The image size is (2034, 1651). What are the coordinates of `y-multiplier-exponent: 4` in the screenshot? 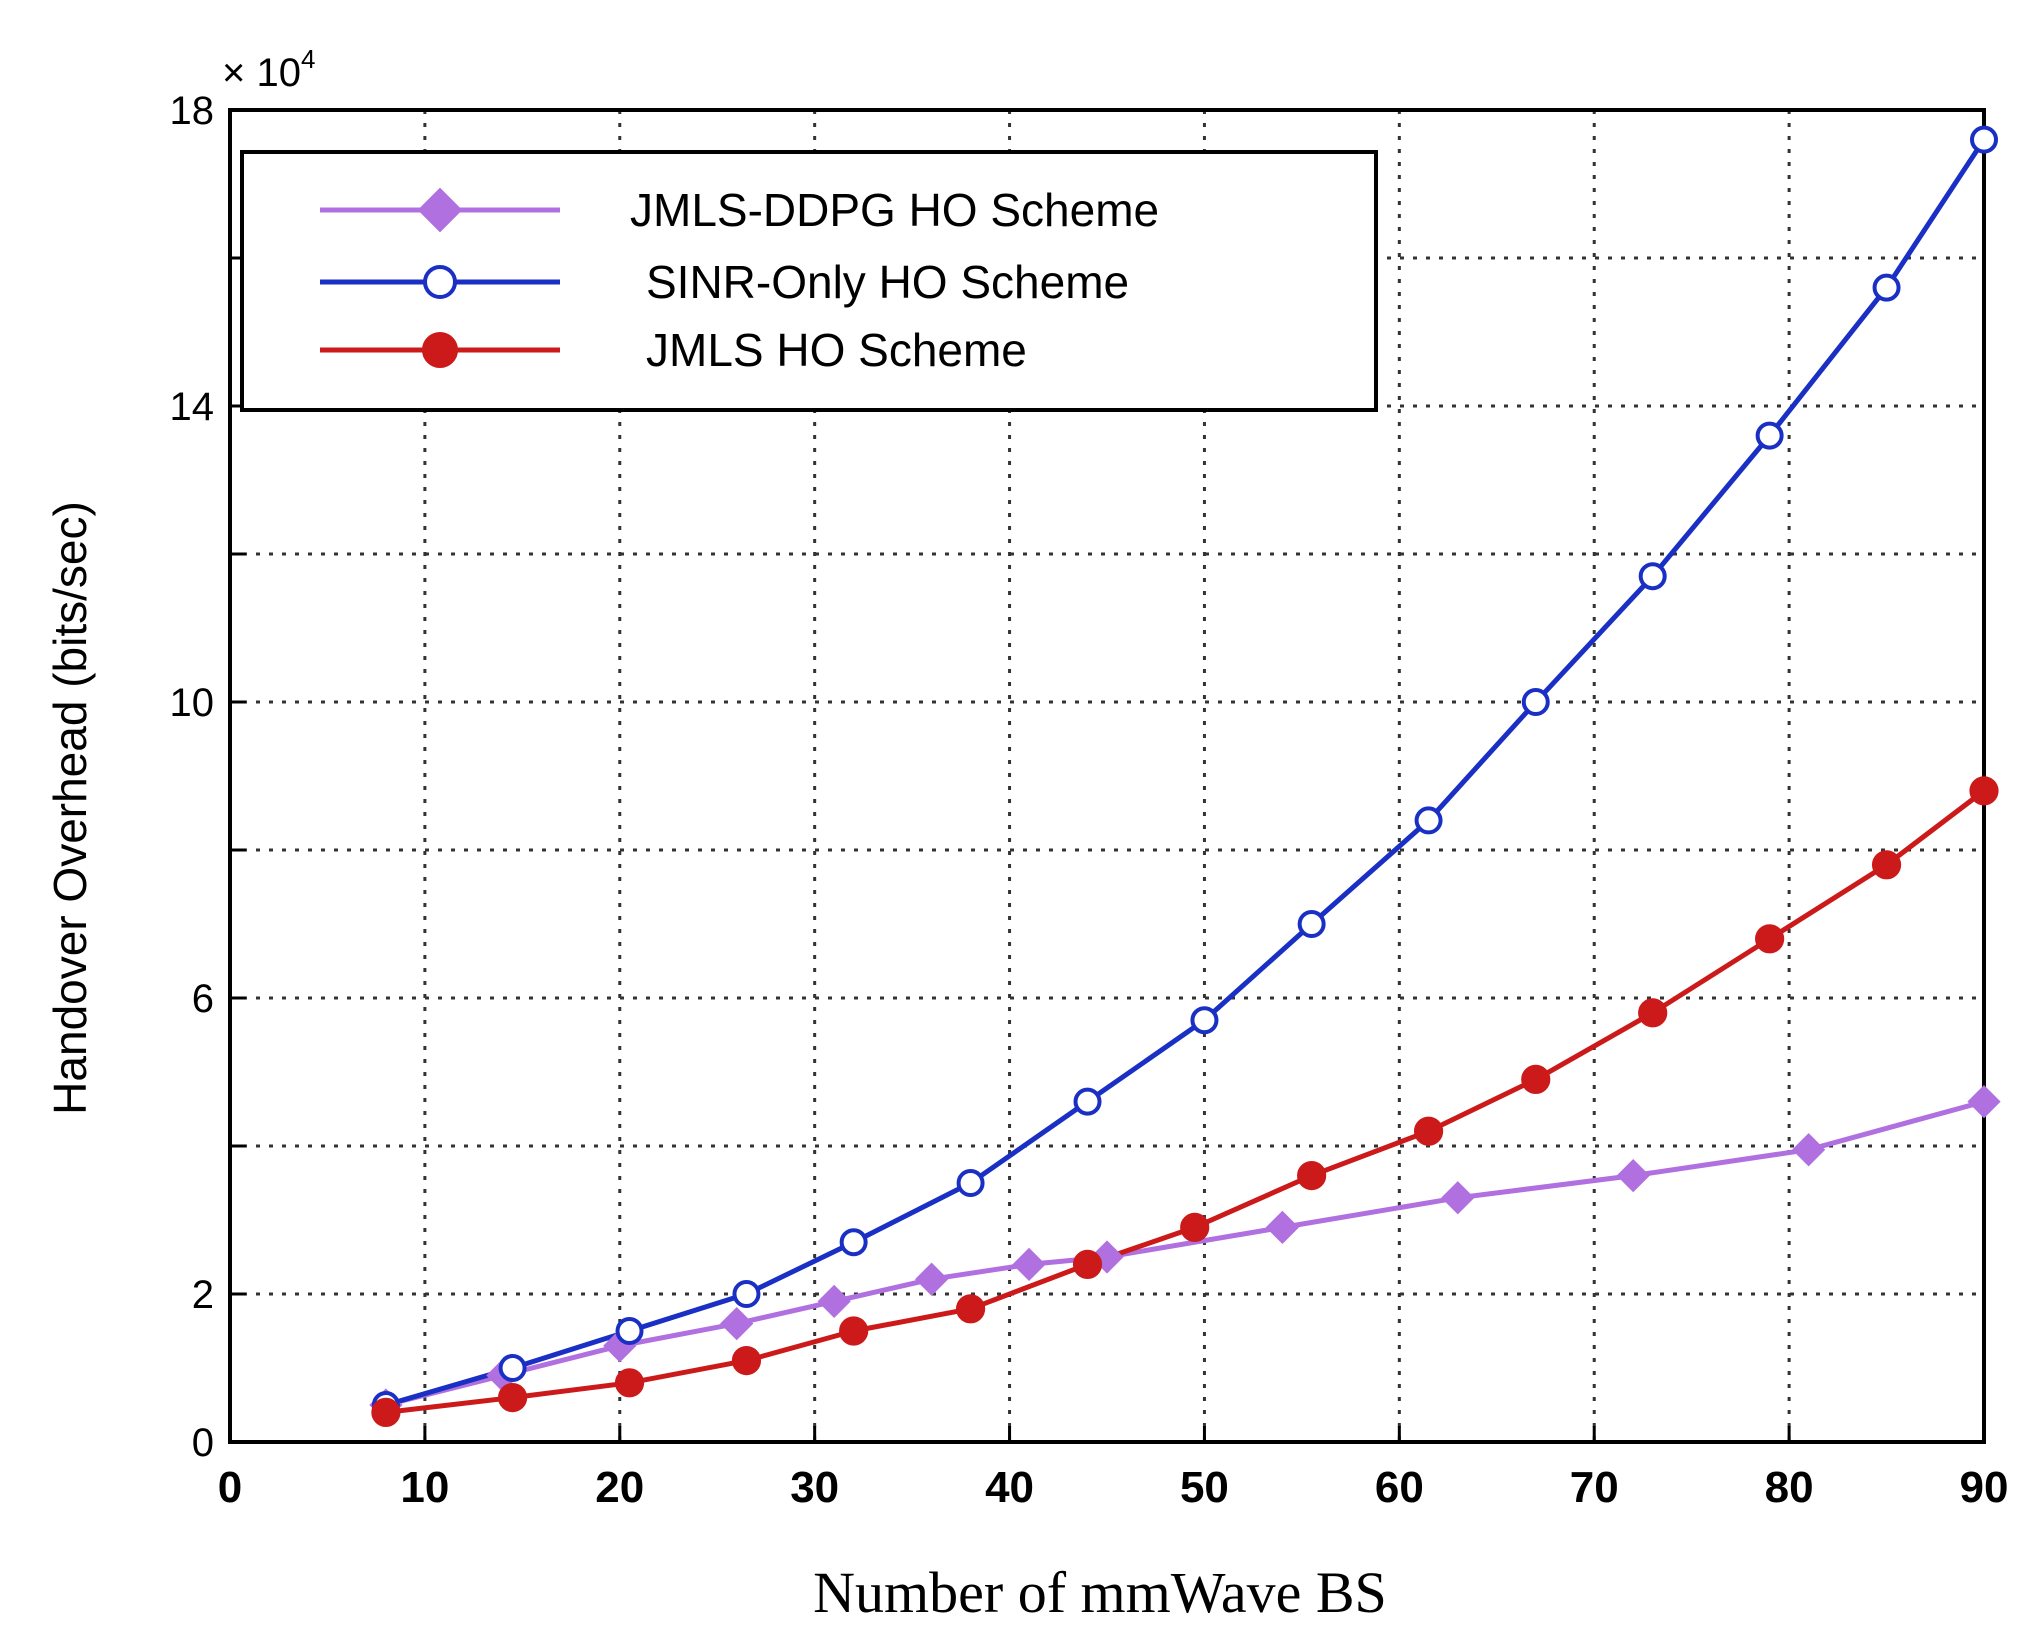 It's located at (308, 59).